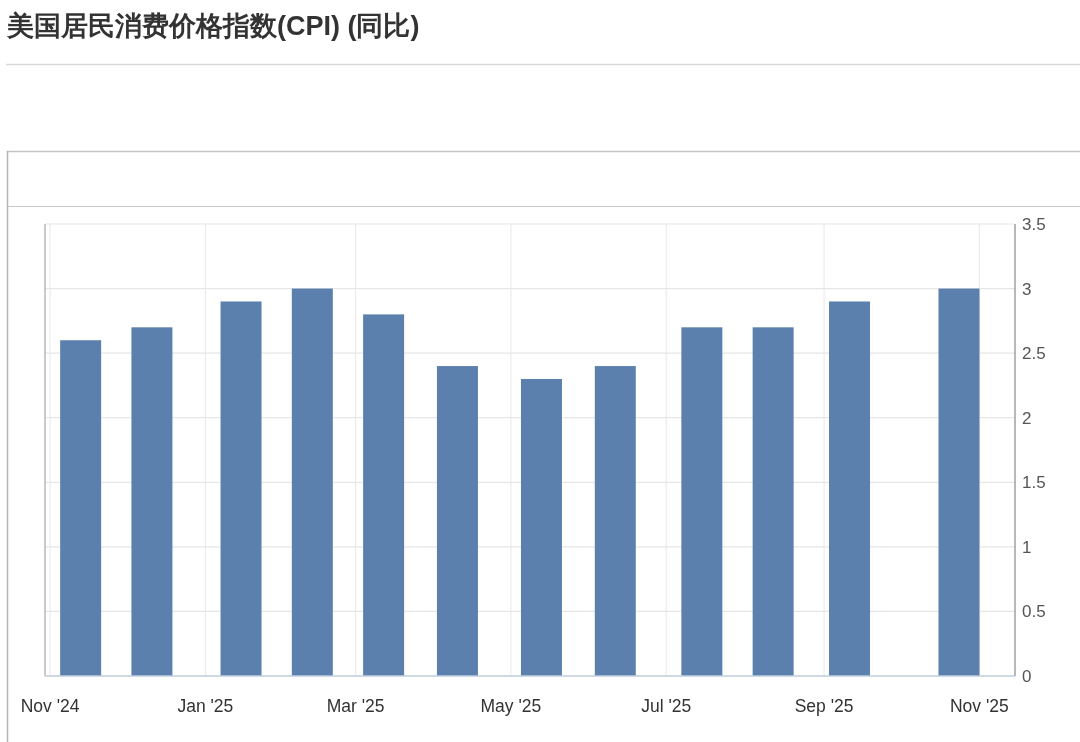  What do you see at coordinates (511, 706) in the screenshot?
I see `x-tick-label: May '25` at bounding box center [511, 706].